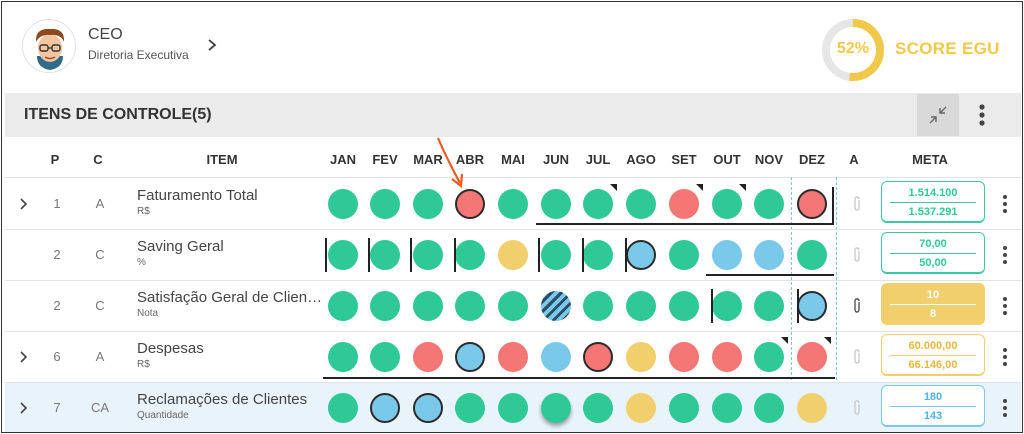  Describe the element at coordinates (933, 314) in the screenshot. I see `meta-value-actual: 8` at that location.